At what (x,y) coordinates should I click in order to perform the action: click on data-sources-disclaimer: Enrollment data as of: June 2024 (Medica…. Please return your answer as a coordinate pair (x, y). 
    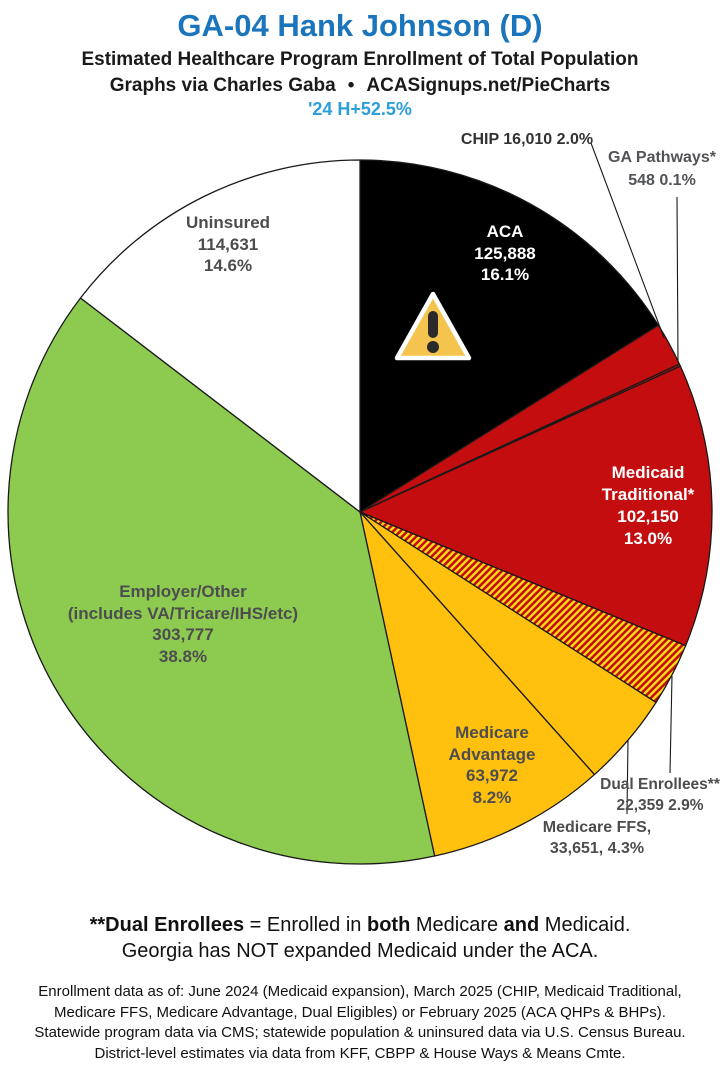
    Looking at the image, I should click on (360, 1023).